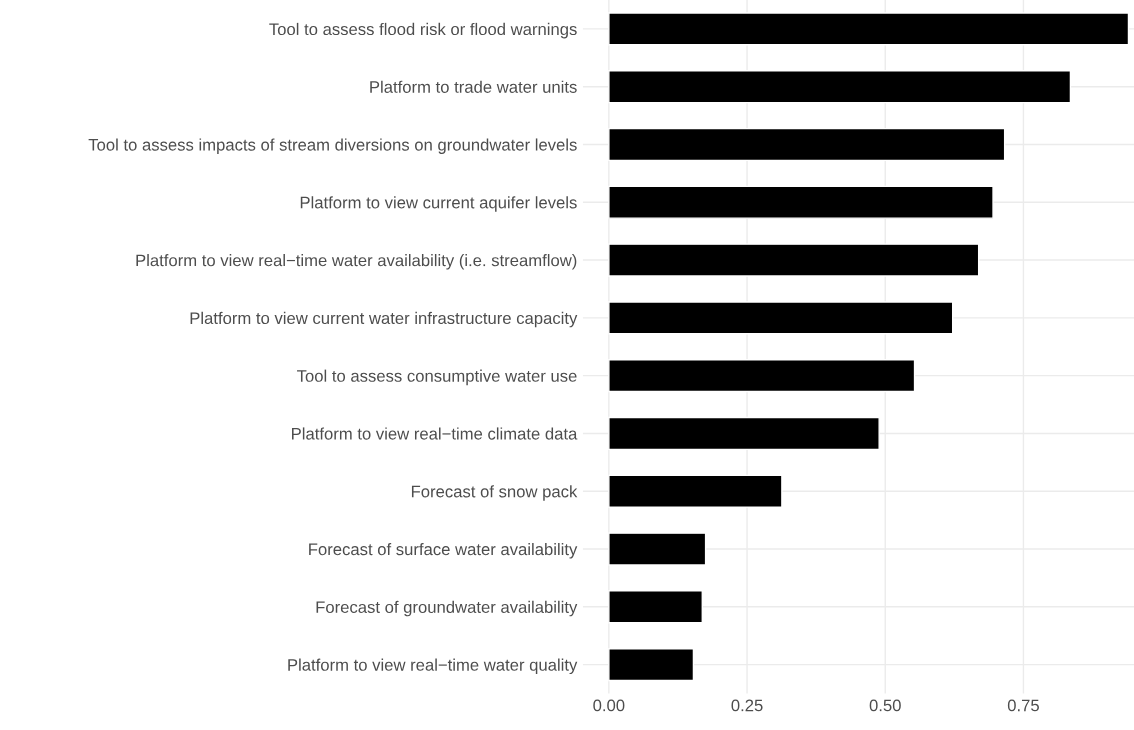  Describe the element at coordinates (433, 666) in the screenshot. I see `y-tick-label: Platform to view real−time water quality` at that location.